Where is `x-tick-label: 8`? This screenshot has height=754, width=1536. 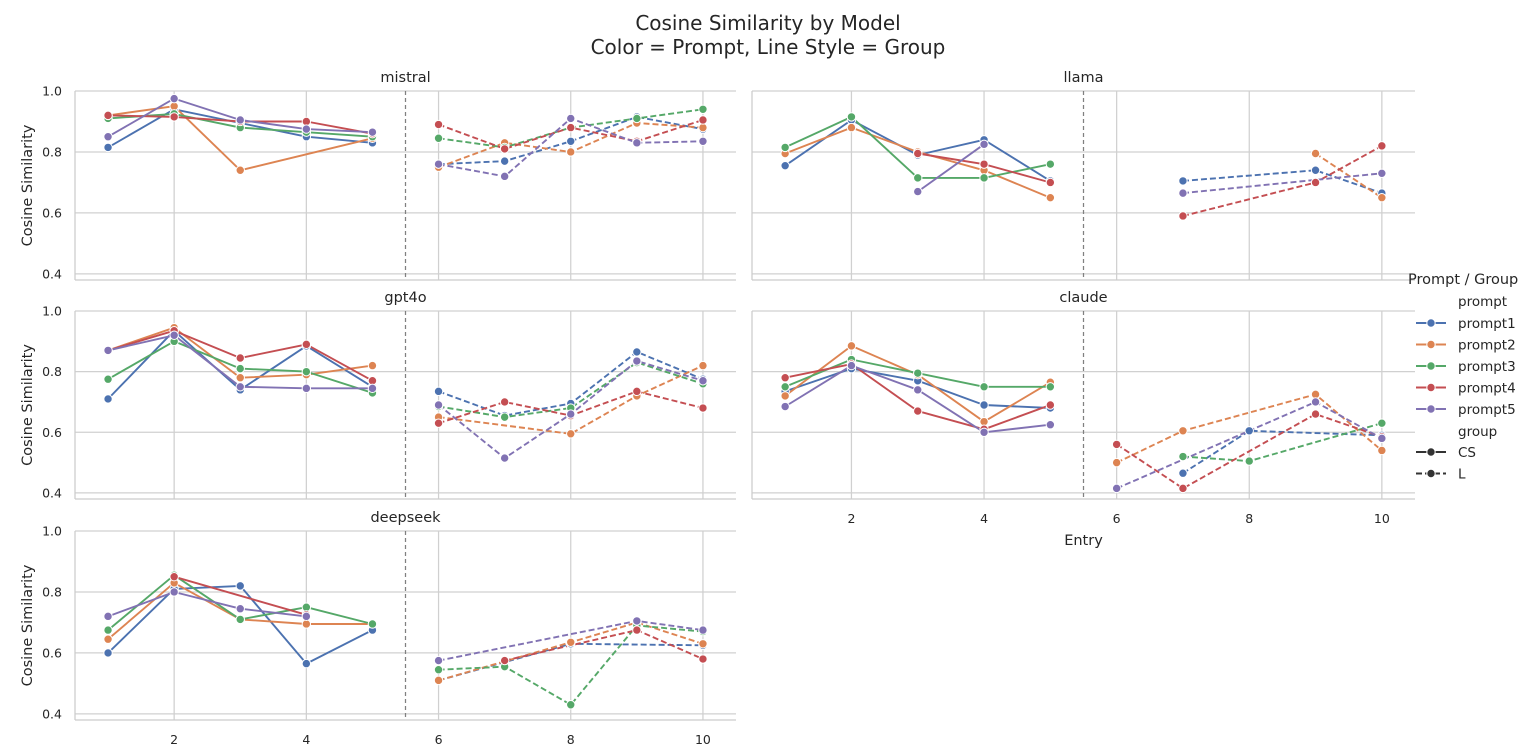
x-tick-label: 8 is located at coordinates (1249, 518).